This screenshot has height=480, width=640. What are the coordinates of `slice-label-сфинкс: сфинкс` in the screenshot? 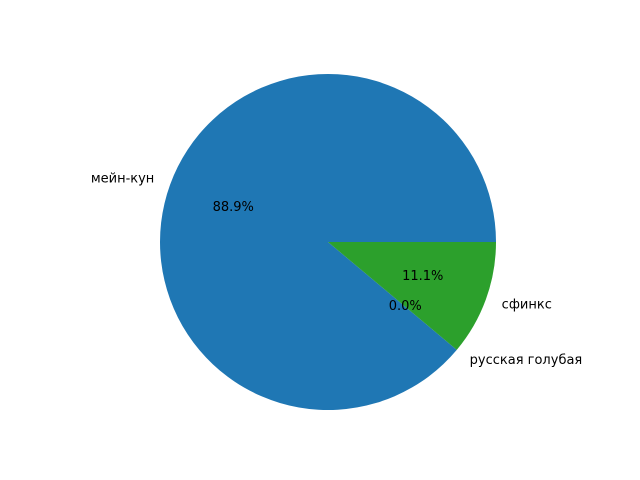 It's located at (527, 305).